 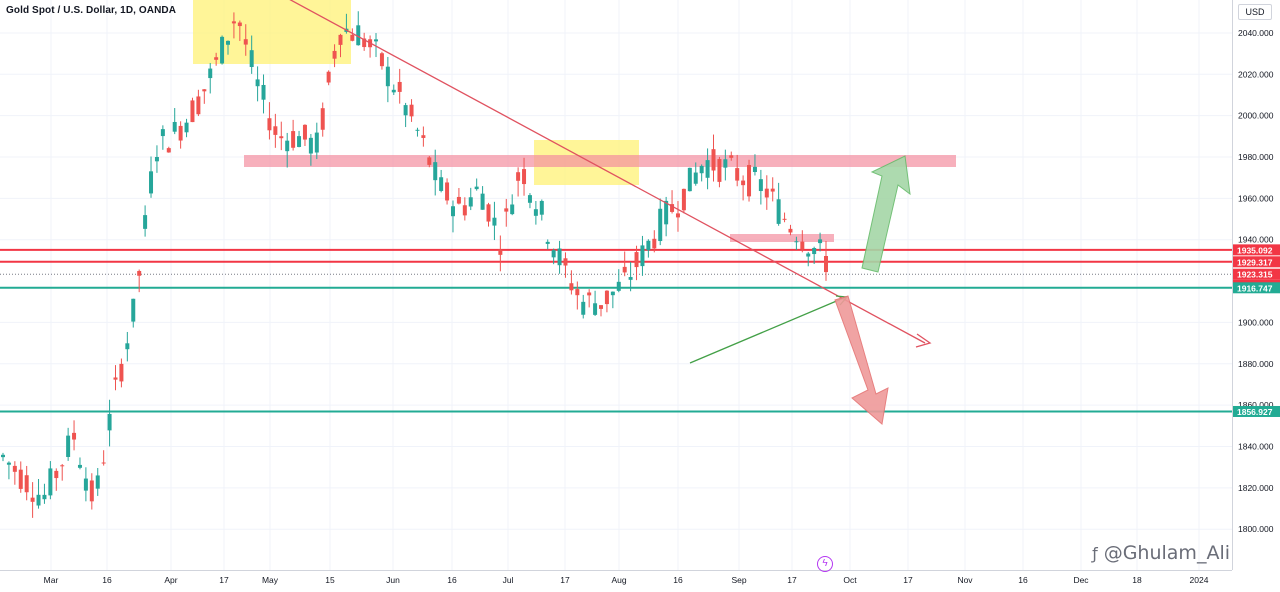 What do you see at coordinates (51, 580) in the screenshot?
I see `x-tick-label: Mar` at bounding box center [51, 580].